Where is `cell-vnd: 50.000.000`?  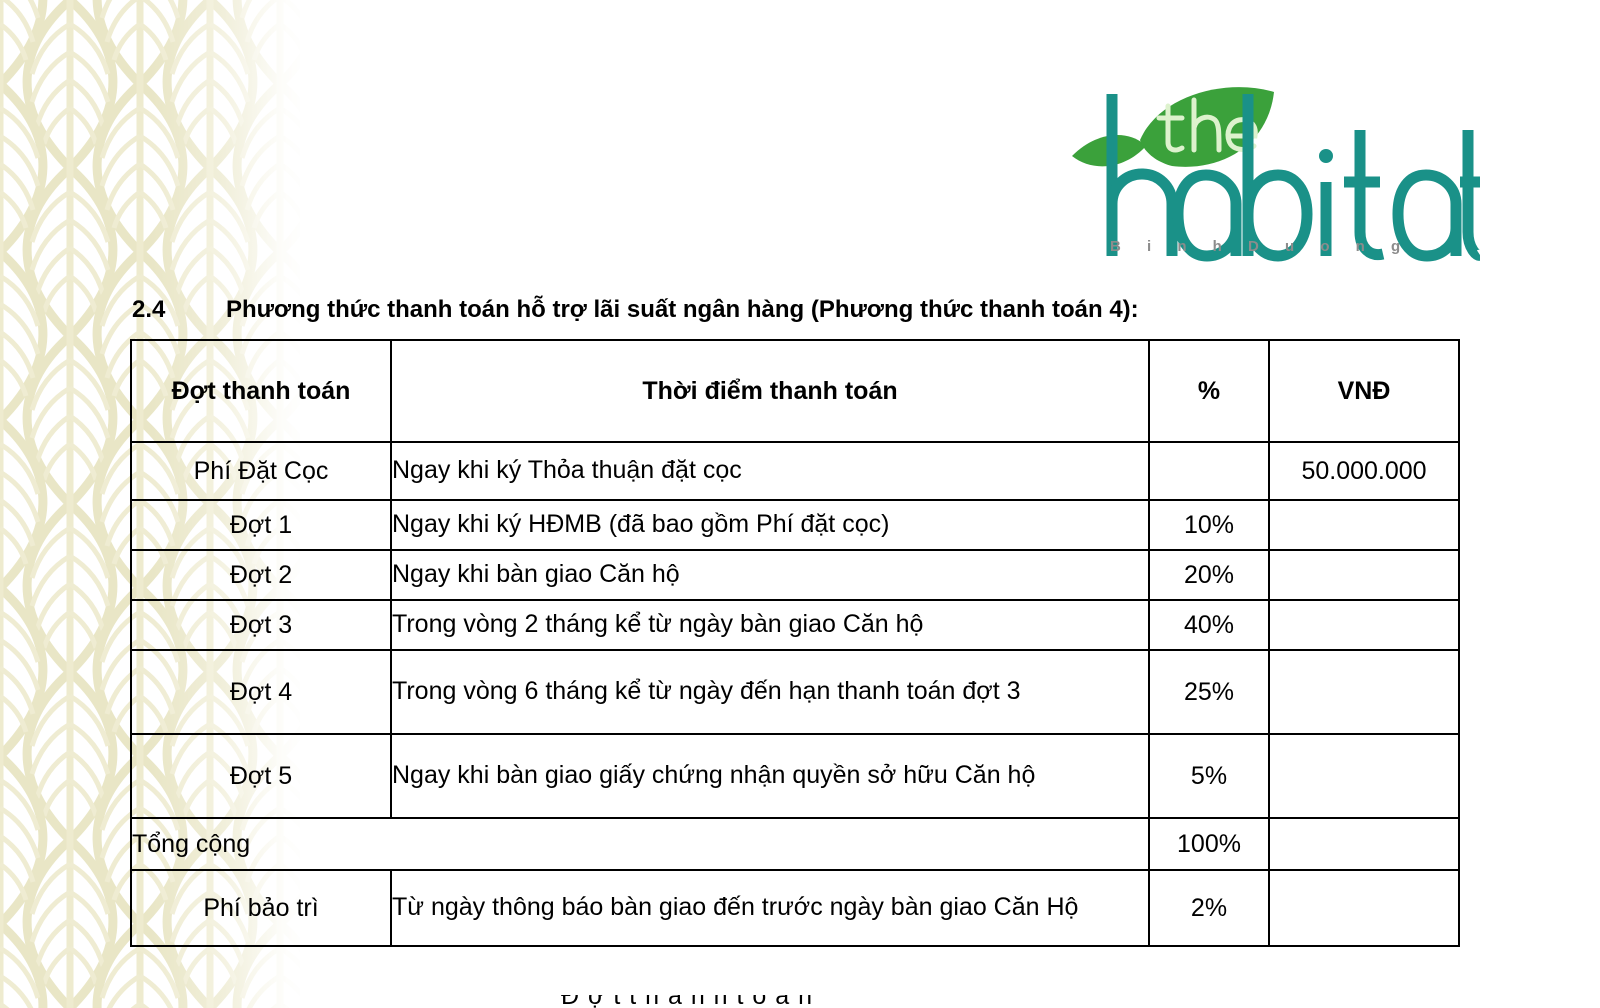
cell-vnd: 50.000.000 is located at coordinates (1364, 471).